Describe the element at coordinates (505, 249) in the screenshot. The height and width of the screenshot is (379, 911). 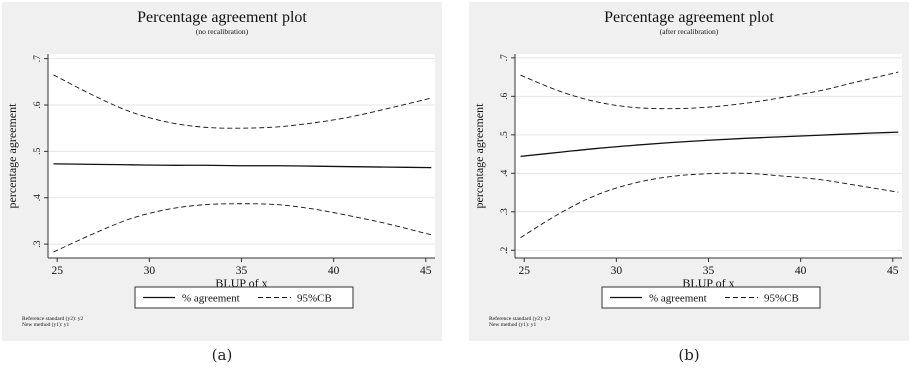
I see `y-tick-label: .2` at that location.